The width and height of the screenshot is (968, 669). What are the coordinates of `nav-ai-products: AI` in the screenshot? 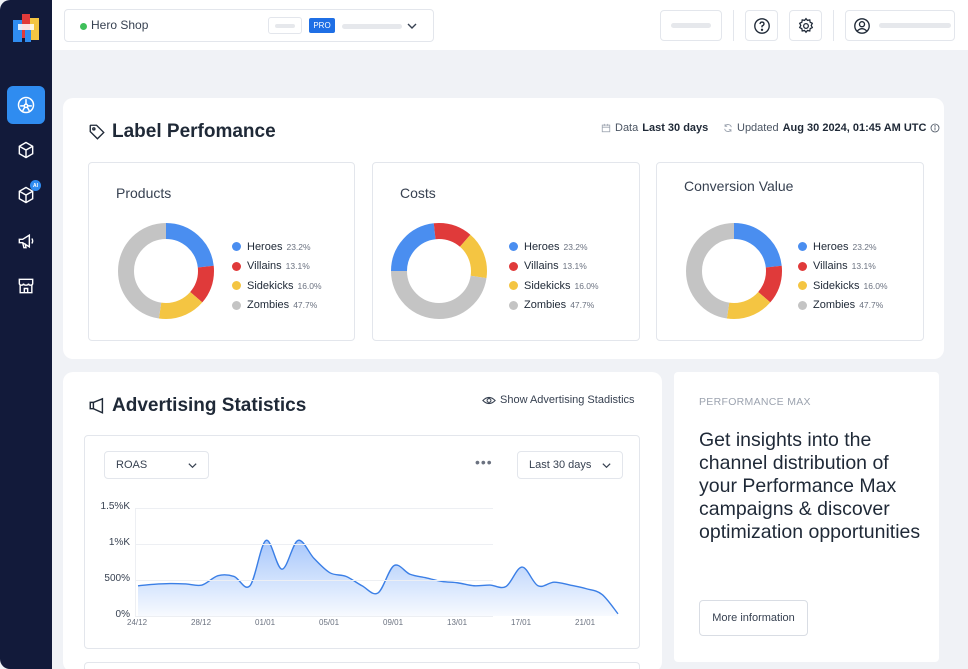 It's located at (26, 195).